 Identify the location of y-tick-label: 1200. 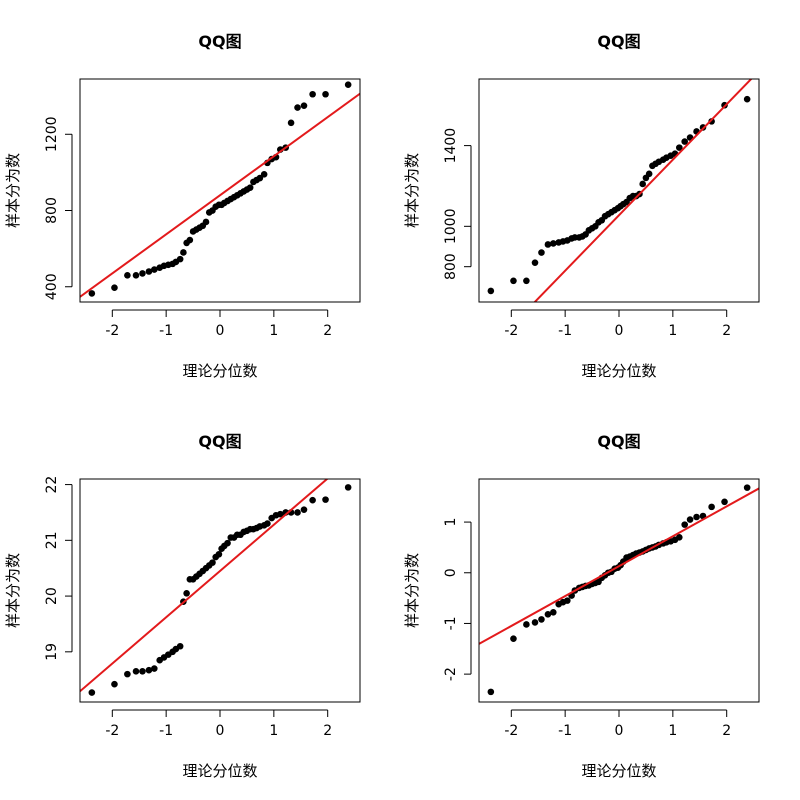
(52, 134).